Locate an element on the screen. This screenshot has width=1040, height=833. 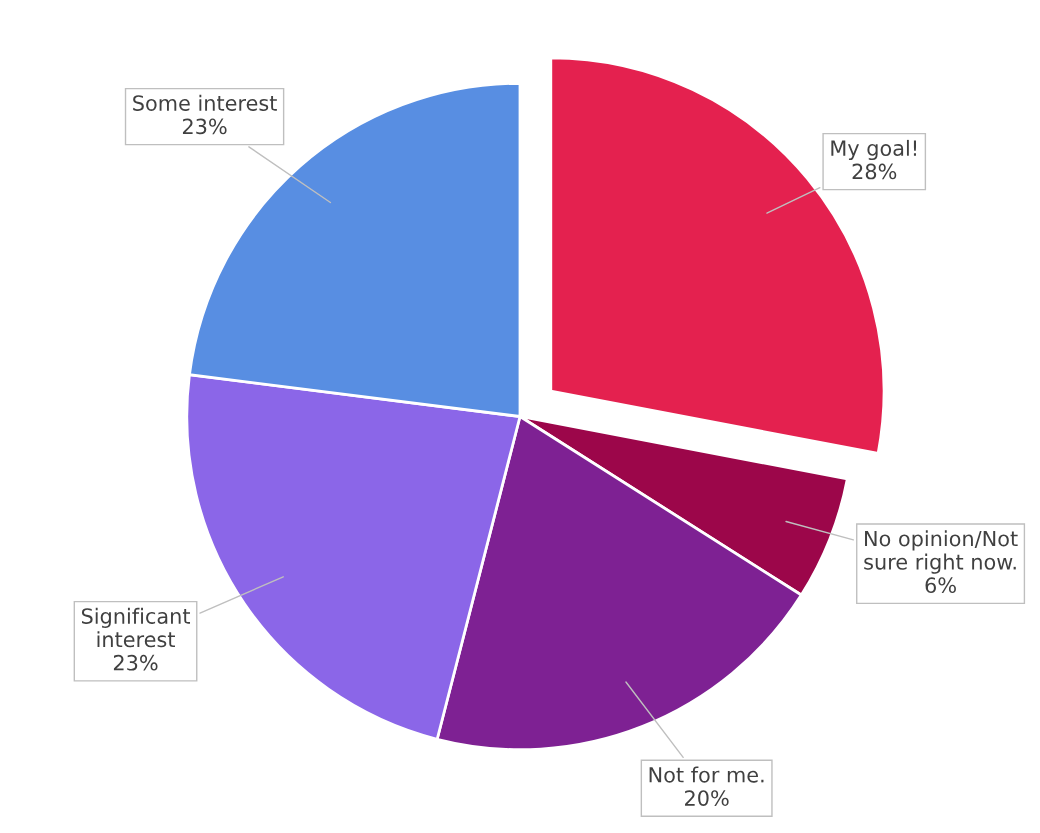
slice-label: My goal! is located at coordinates (873, 150).